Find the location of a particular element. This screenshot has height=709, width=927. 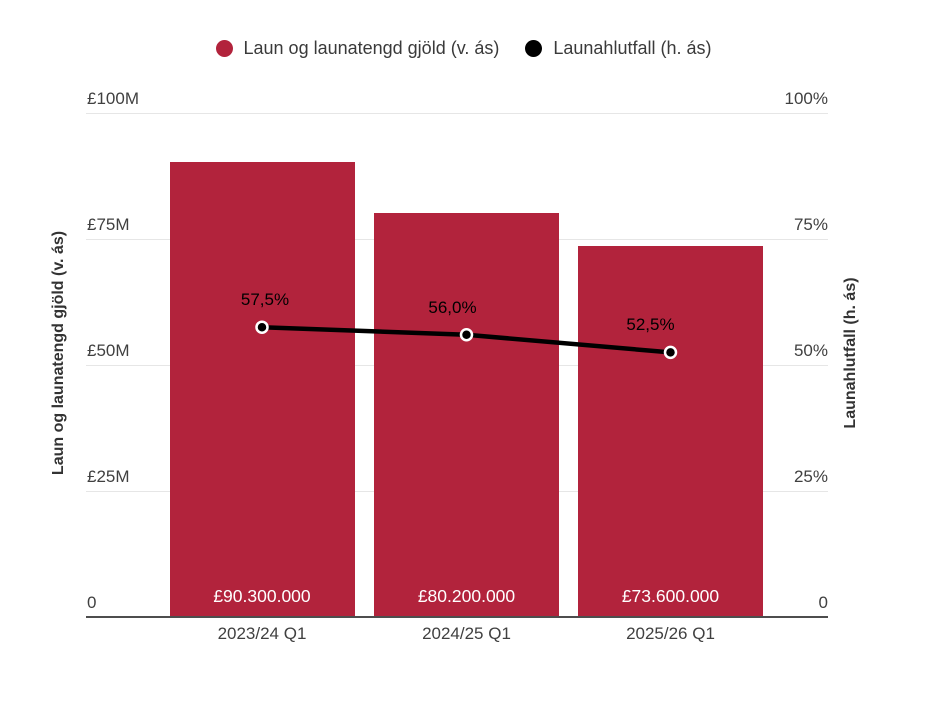

bar-value-label: £73.600.000 is located at coordinates (670, 596).